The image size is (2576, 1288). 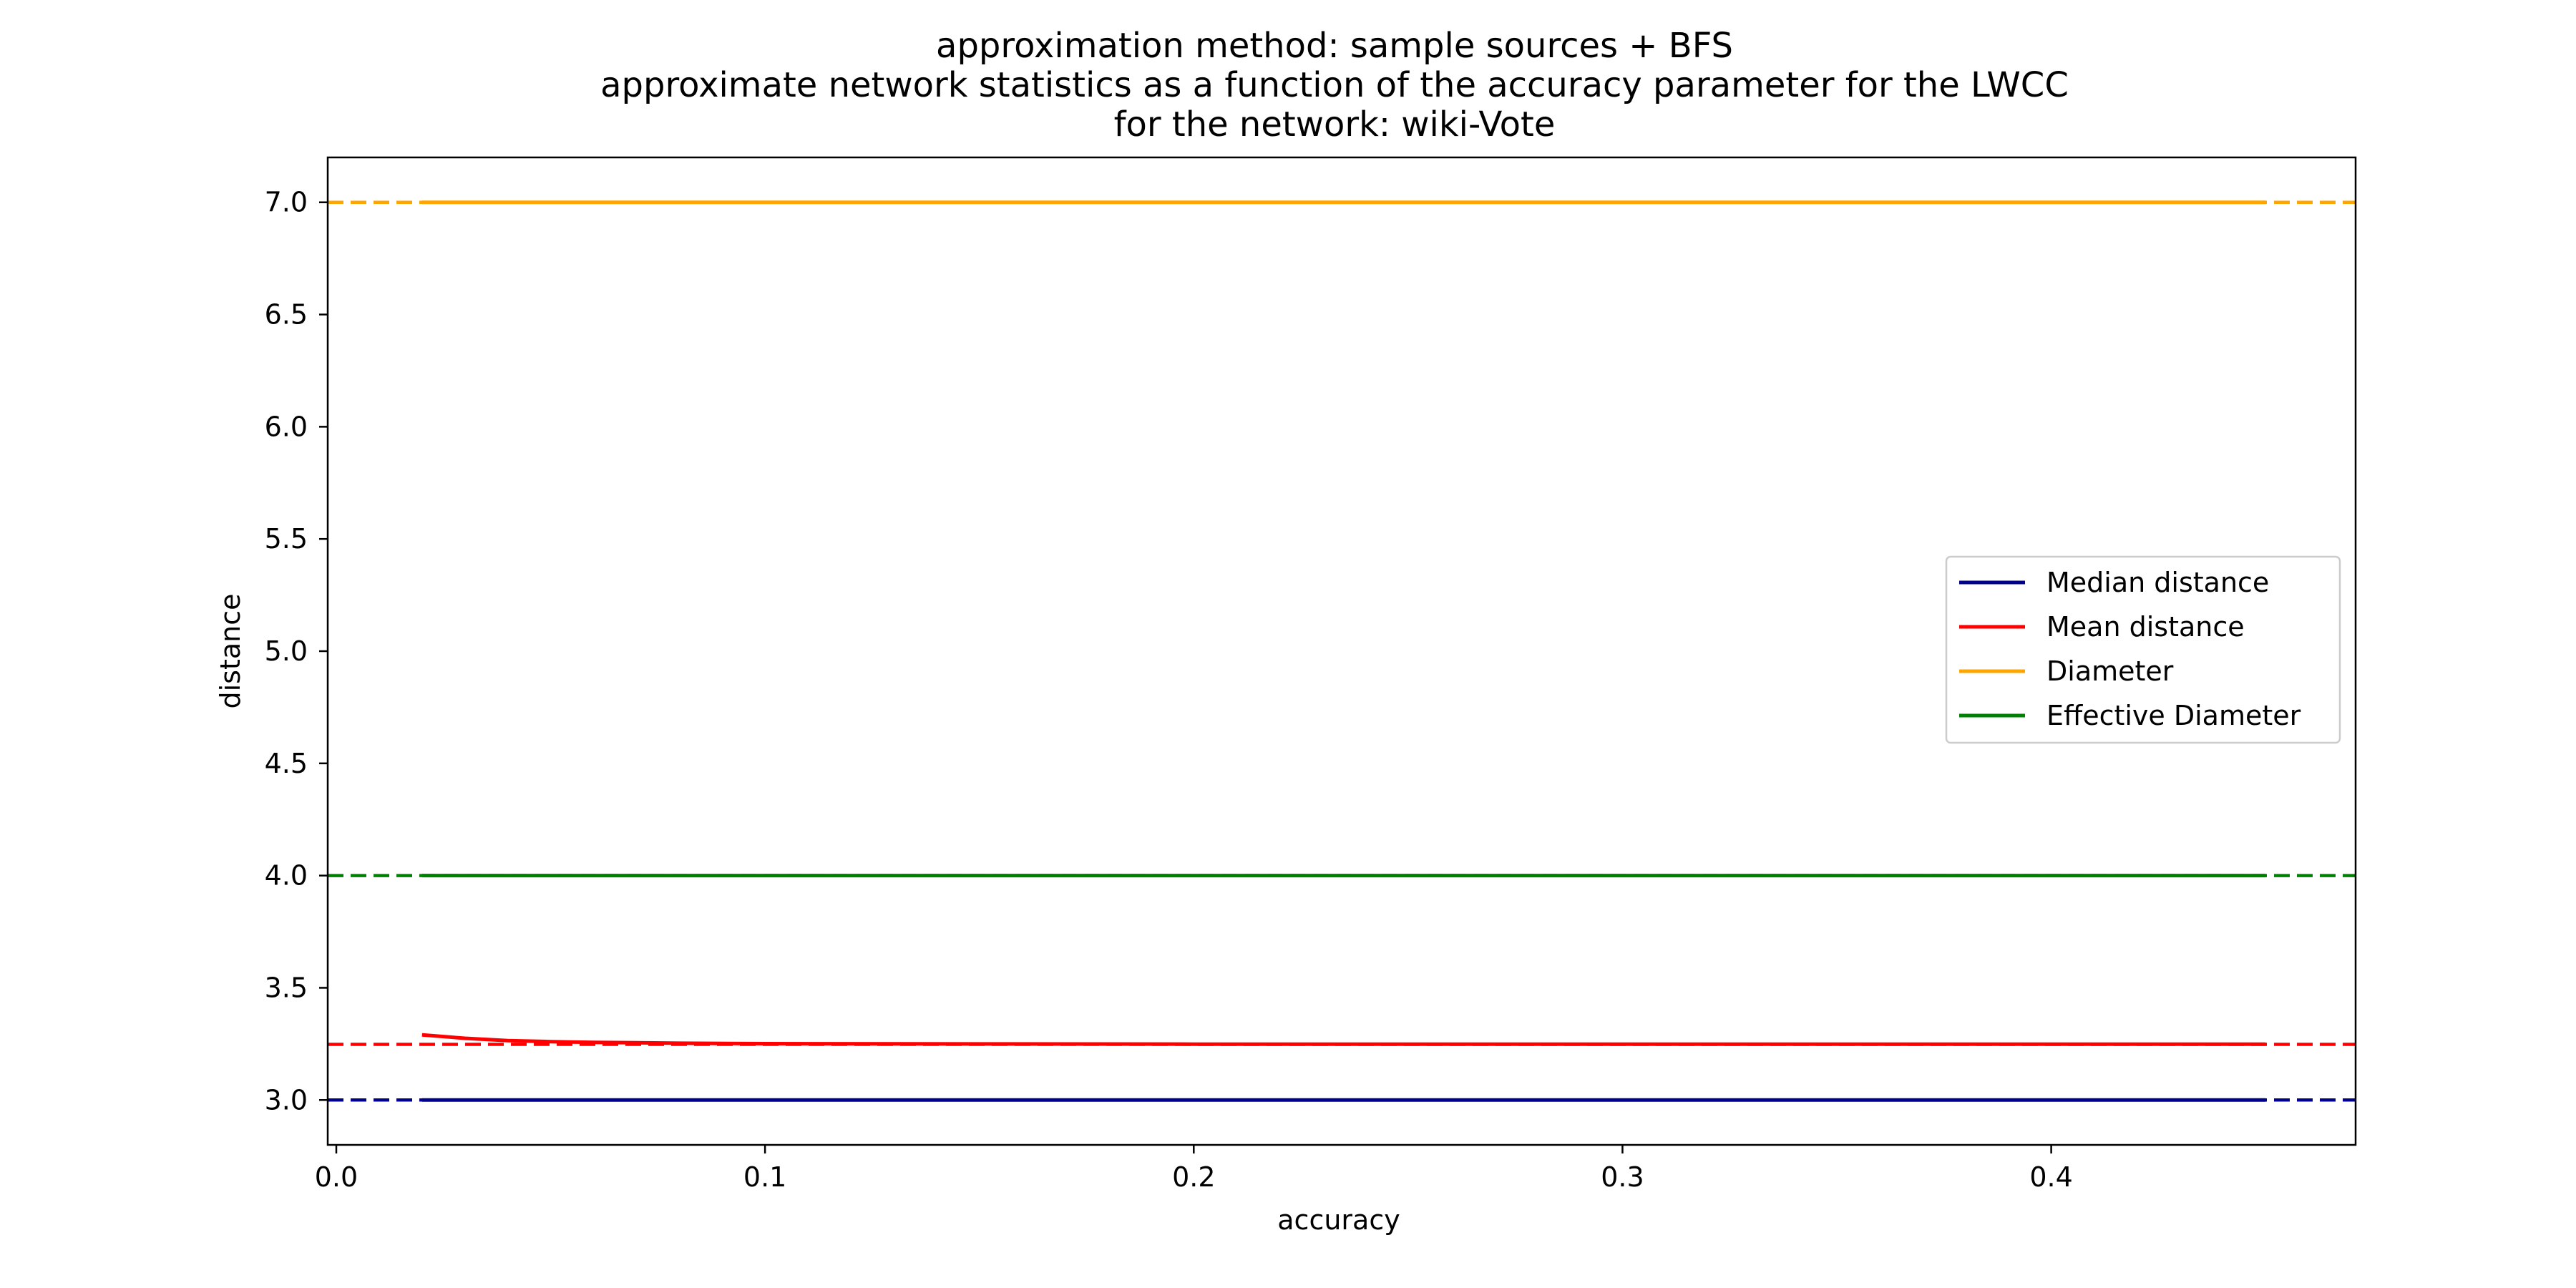 I want to click on legend-label-median-distance: Median distance, so click(x=2157, y=582).